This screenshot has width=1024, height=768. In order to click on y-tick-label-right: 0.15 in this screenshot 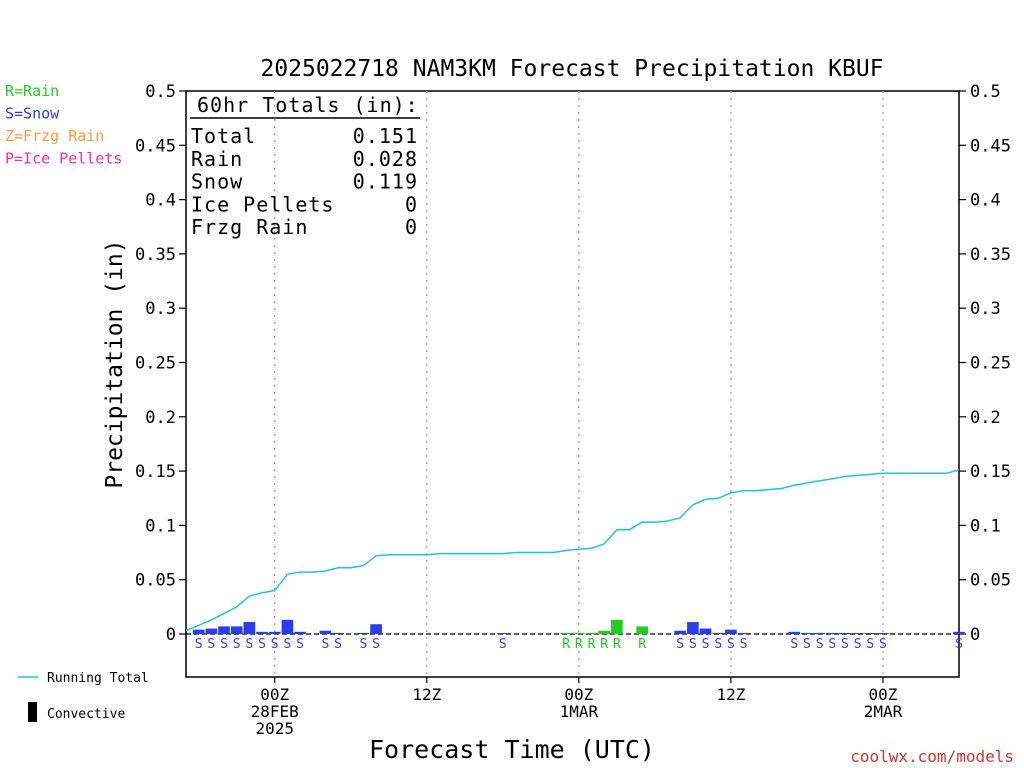, I will do `click(990, 472)`.